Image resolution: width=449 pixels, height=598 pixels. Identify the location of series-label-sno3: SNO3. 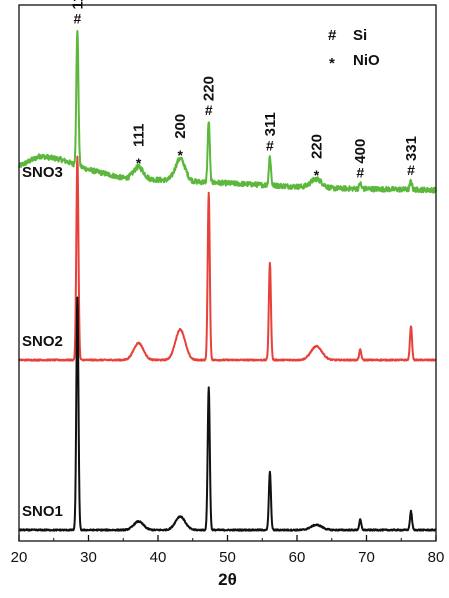
(42, 172).